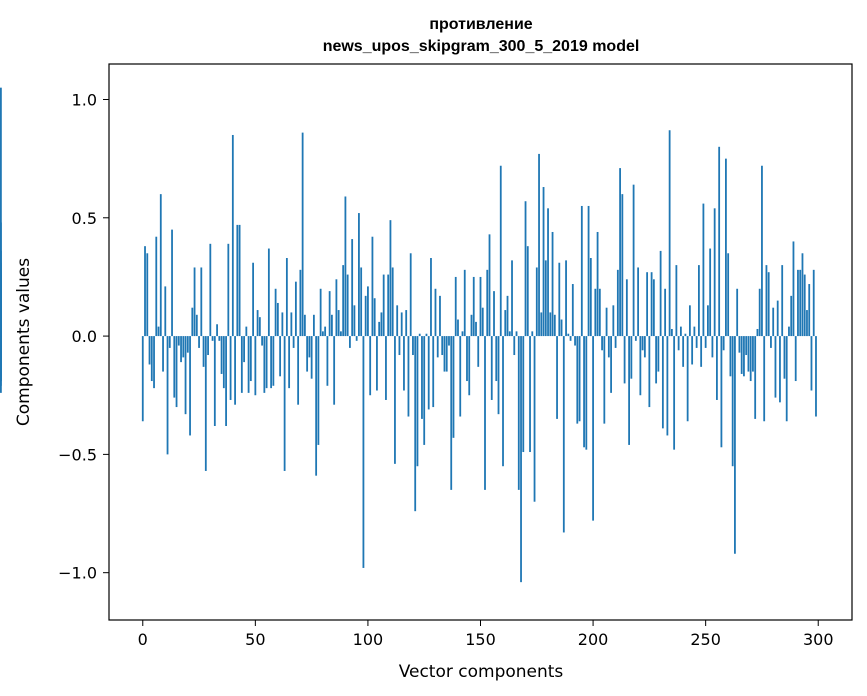 This screenshot has width=867, height=696. What do you see at coordinates (77, 454) in the screenshot?
I see `y-tick-label: −0.5` at bounding box center [77, 454].